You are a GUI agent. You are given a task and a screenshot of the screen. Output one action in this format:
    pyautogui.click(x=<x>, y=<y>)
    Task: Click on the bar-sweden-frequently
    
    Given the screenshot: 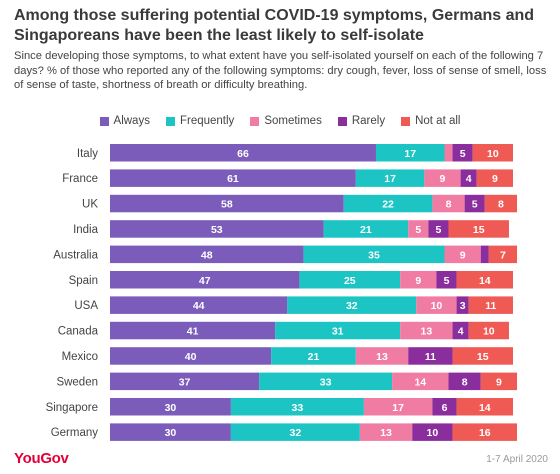 What is the action you would take?
    pyautogui.click(x=326, y=381)
    